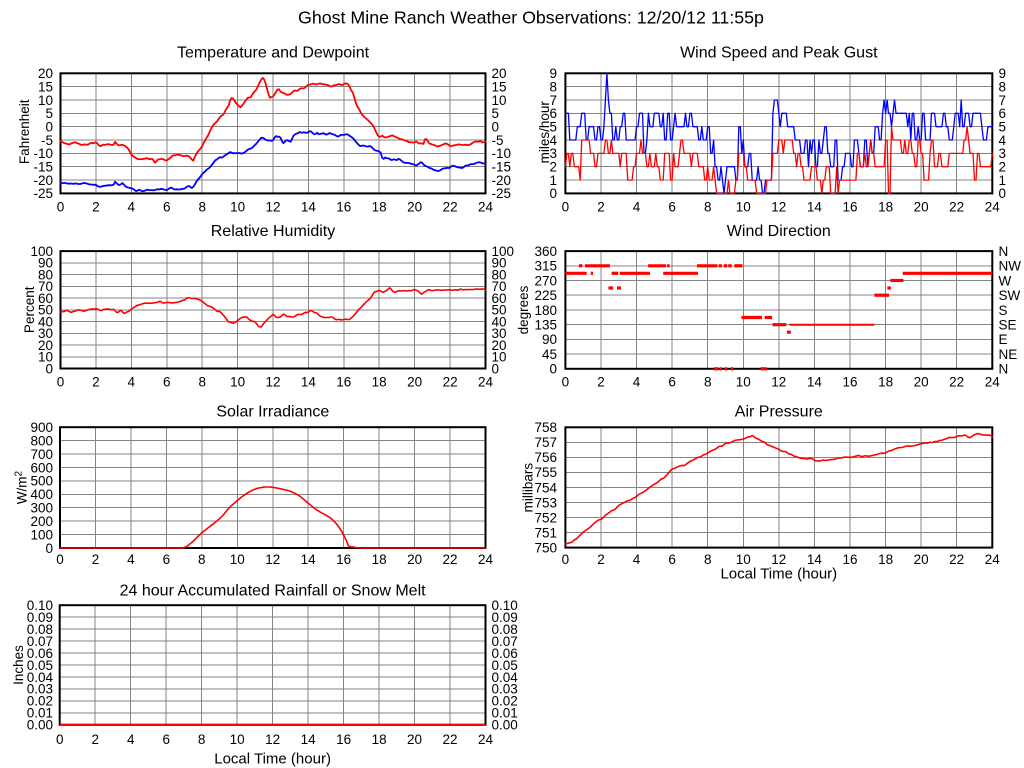 This screenshot has height=768, width=1024. Describe the element at coordinates (1008, 354) in the screenshot. I see `svg-text: NE` at that location.